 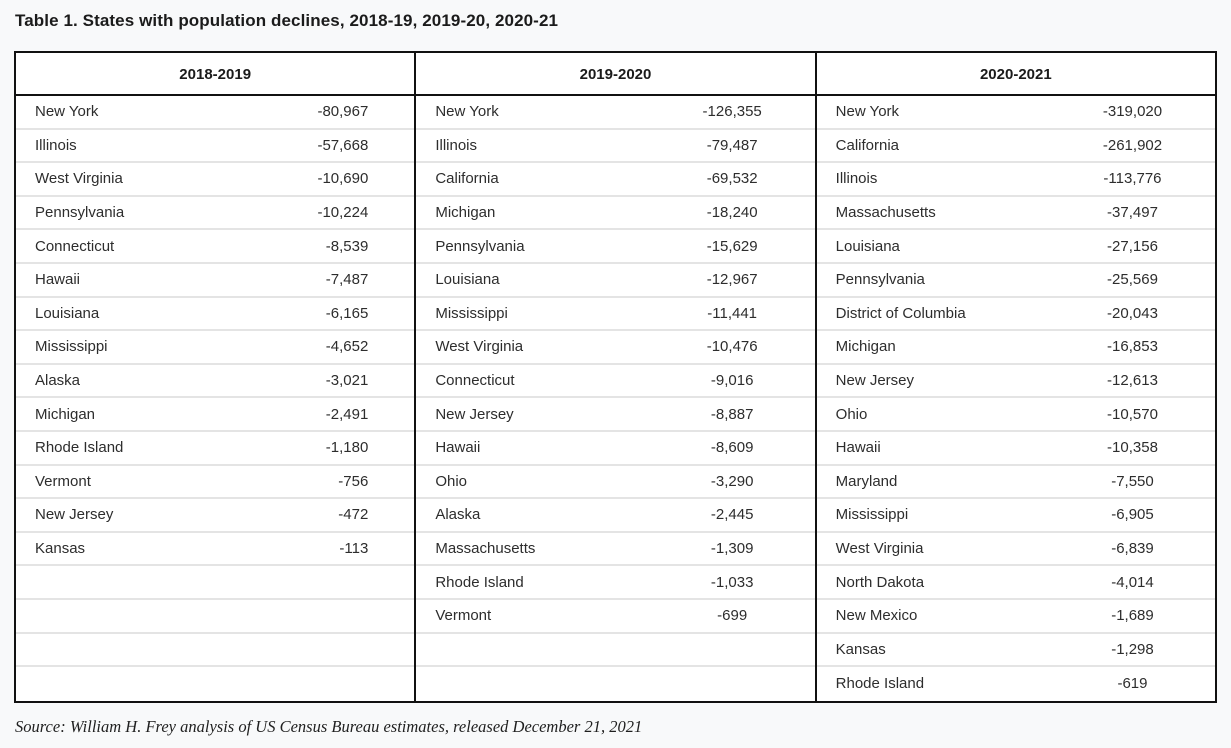 I want to click on decline-value: -2,491, so click(x=347, y=414).